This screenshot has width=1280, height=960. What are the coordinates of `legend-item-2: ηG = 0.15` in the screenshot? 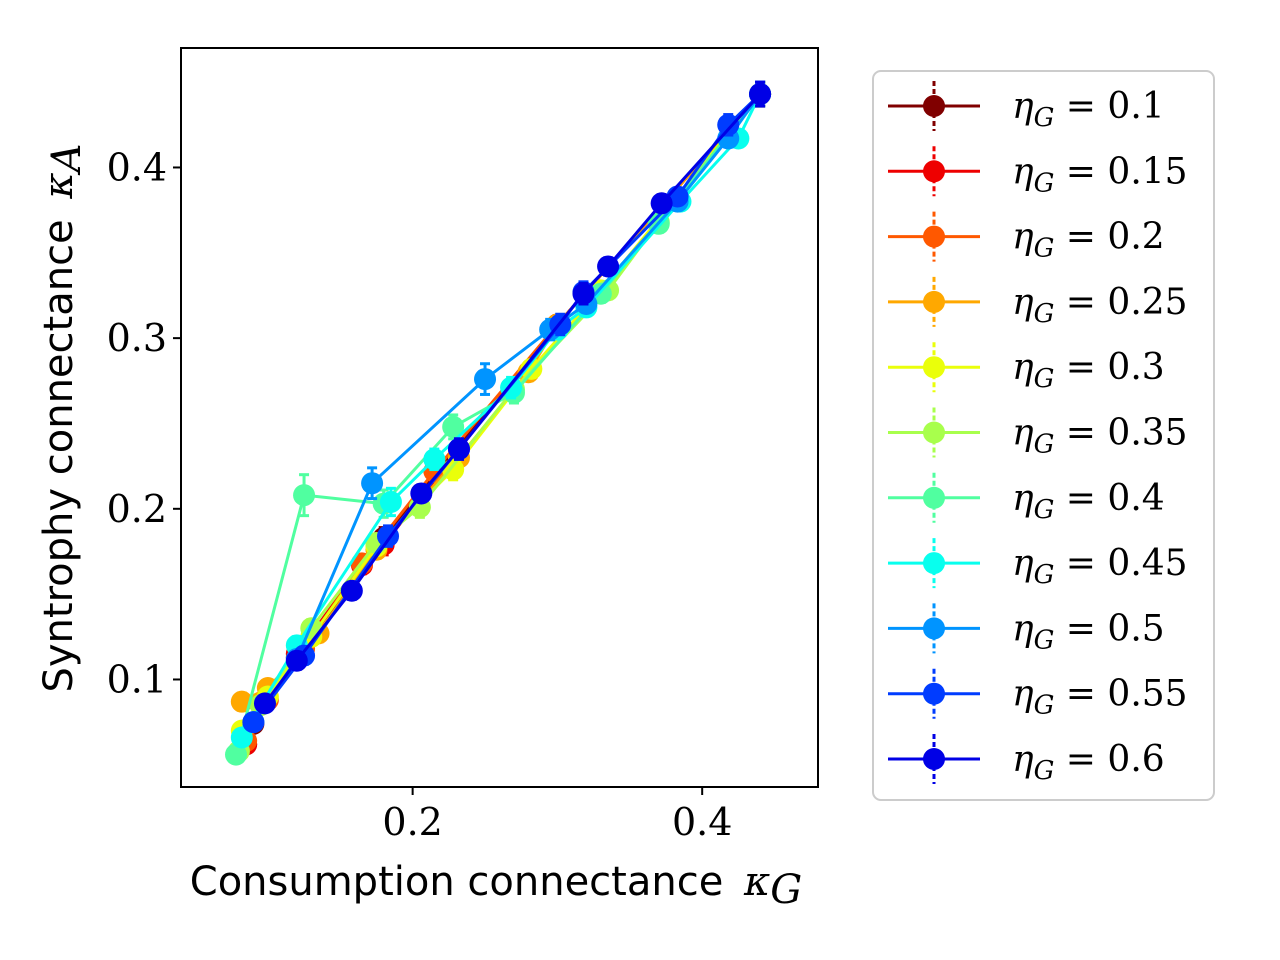 It's located at (1038, 172).